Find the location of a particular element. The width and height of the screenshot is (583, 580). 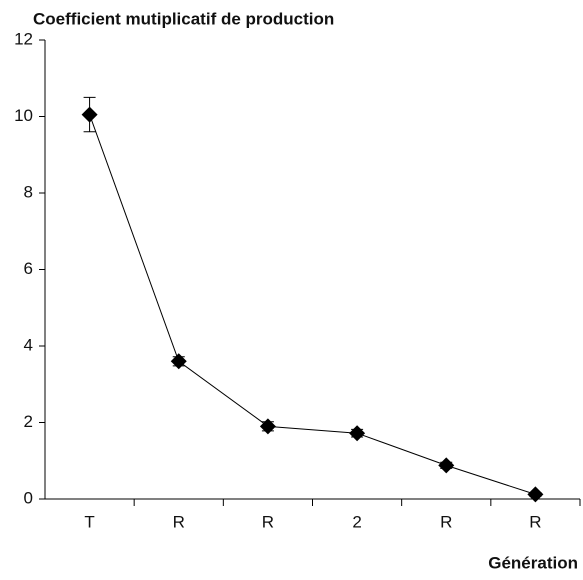

x-tick-label: T is located at coordinates (89, 521).